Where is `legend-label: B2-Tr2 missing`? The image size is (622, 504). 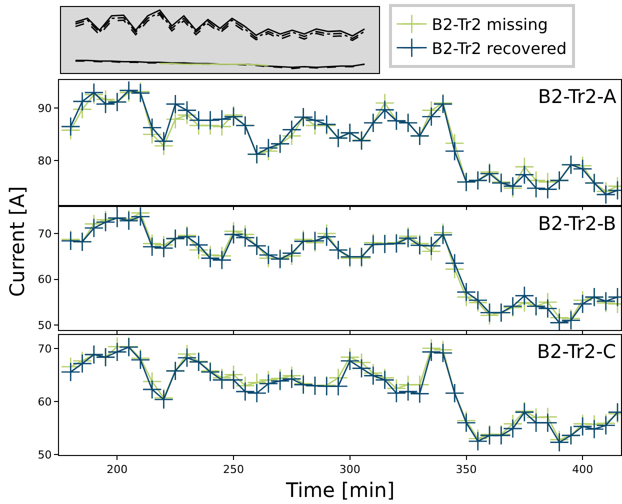
legend-label: B2-Tr2 missing is located at coordinates (490, 24).